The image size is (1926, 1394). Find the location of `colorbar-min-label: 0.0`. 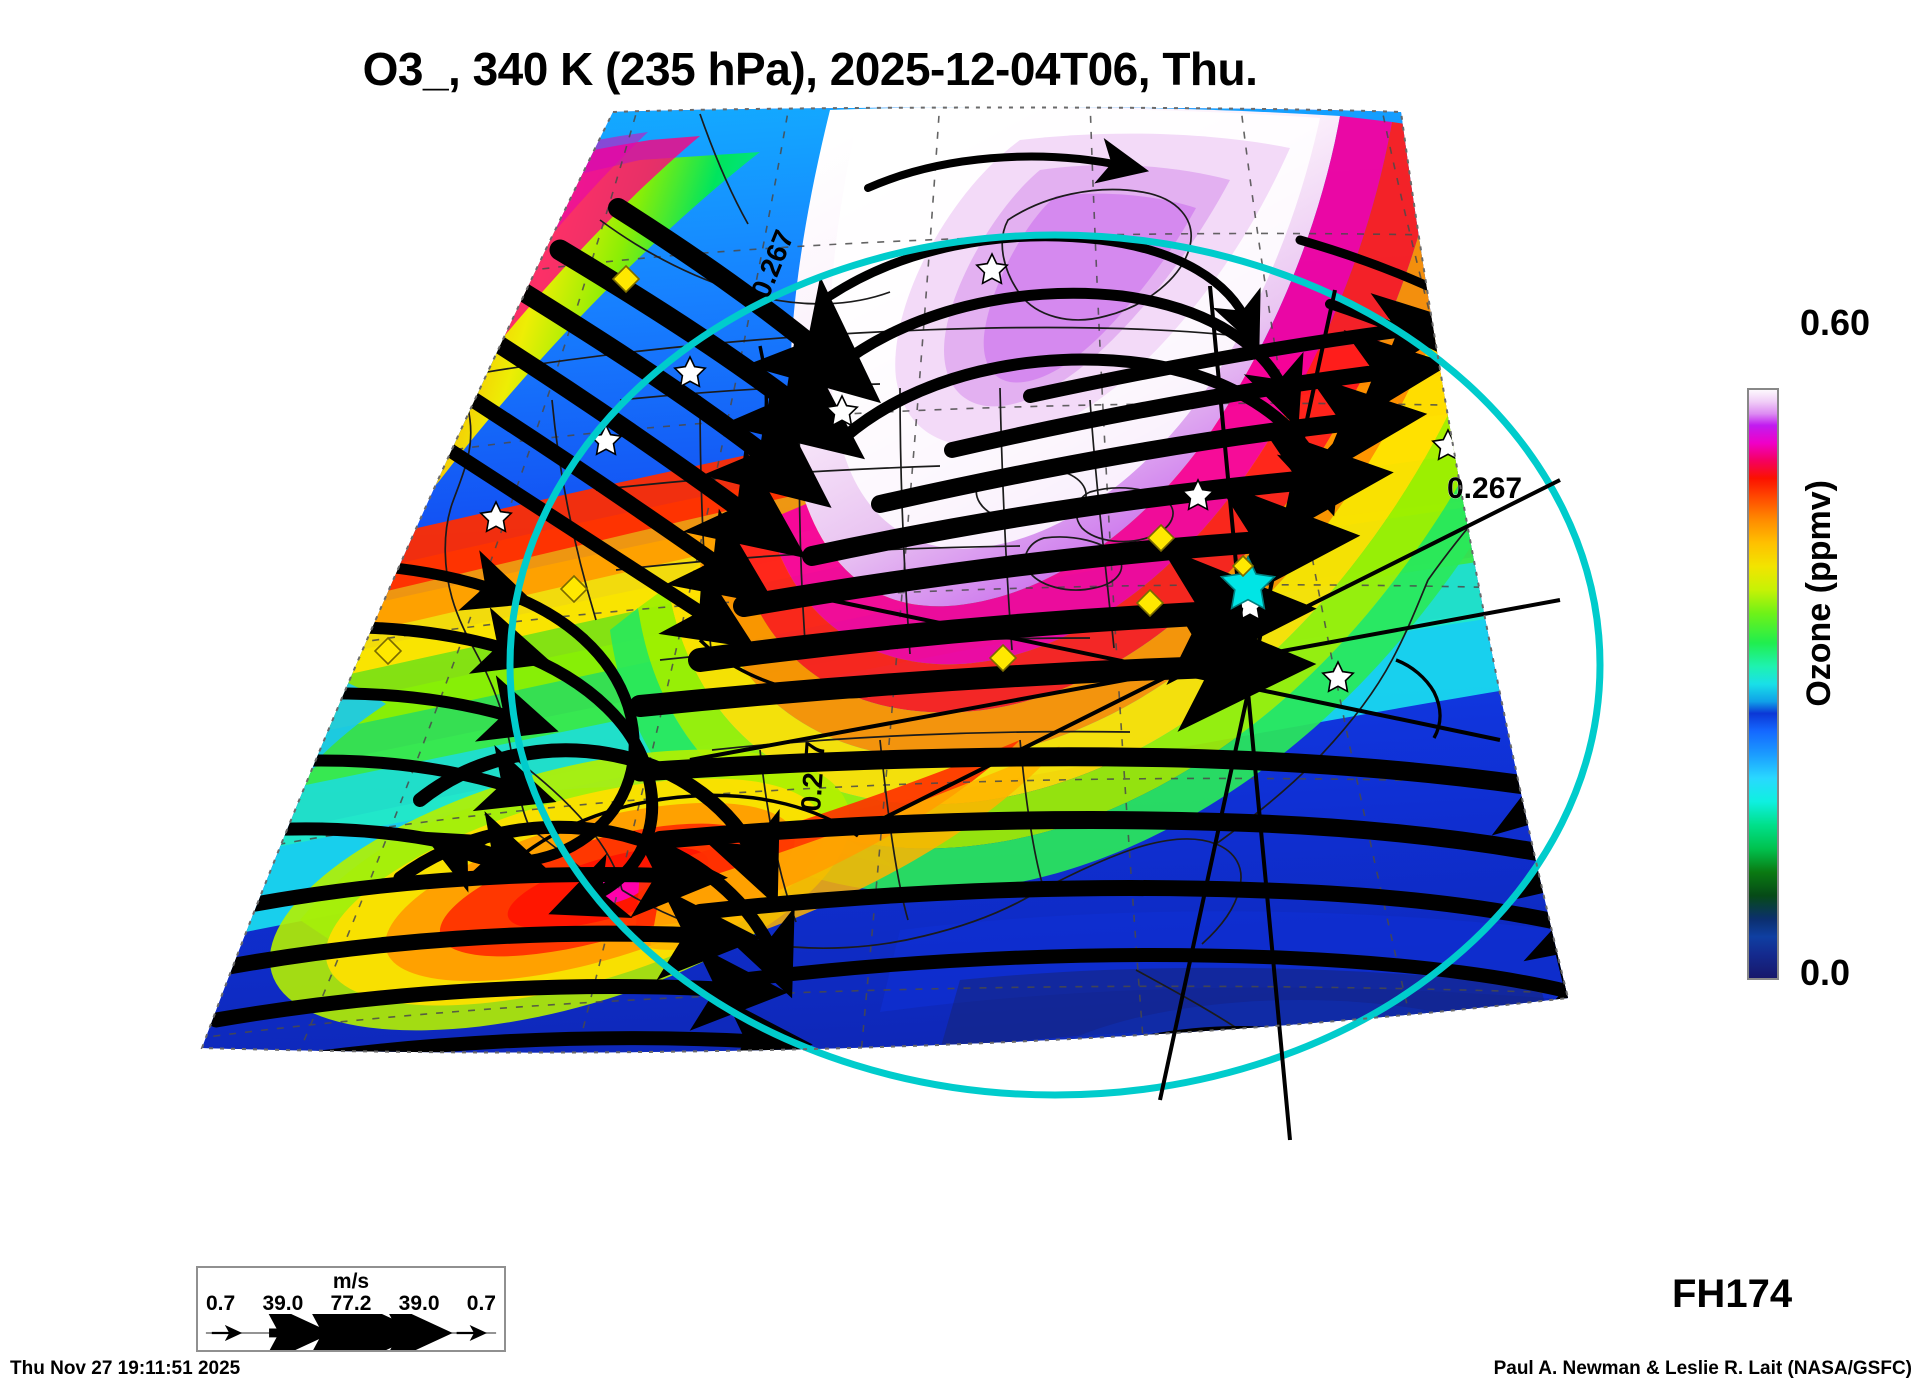

colorbar-min-label: 0.0 is located at coordinates (1825, 972).